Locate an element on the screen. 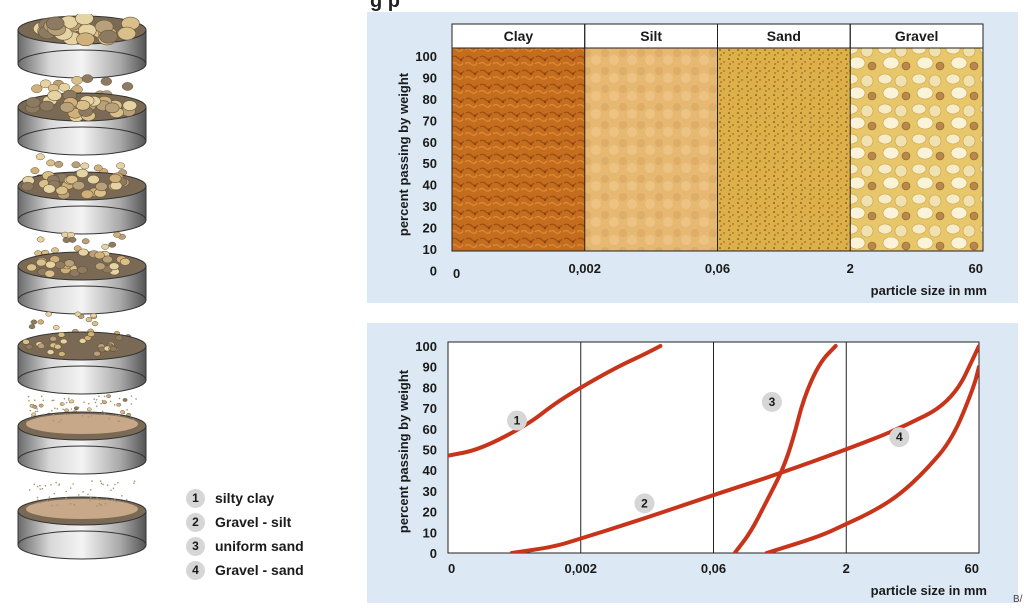 Image resolution: width=1024 pixels, height=608 pixels. curve-badge-label: 1 is located at coordinates (517, 421).